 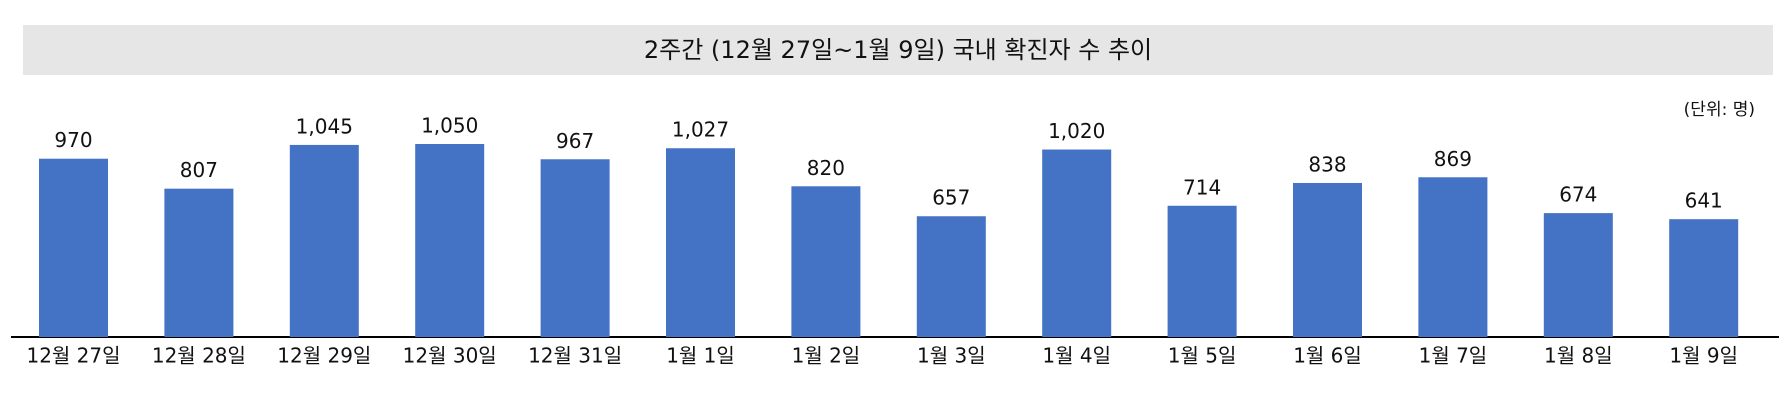 I want to click on x-tick-label: 12월 27일, so click(x=73, y=356).